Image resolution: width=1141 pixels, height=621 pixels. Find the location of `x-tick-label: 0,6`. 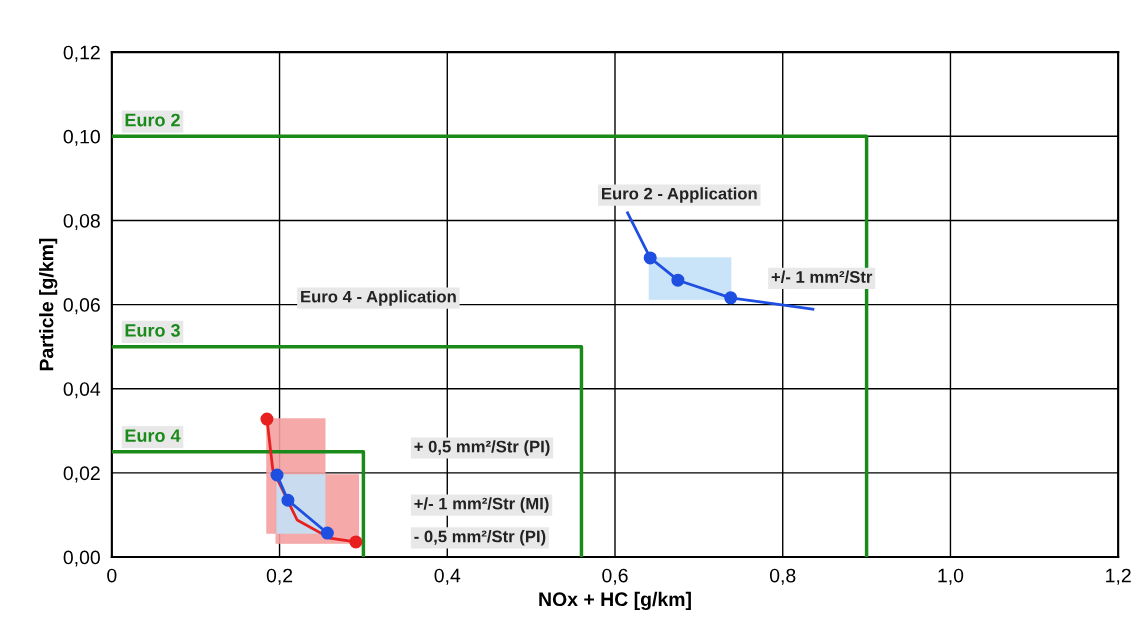

x-tick-label: 0,6 is located at coordinates (615, 576).